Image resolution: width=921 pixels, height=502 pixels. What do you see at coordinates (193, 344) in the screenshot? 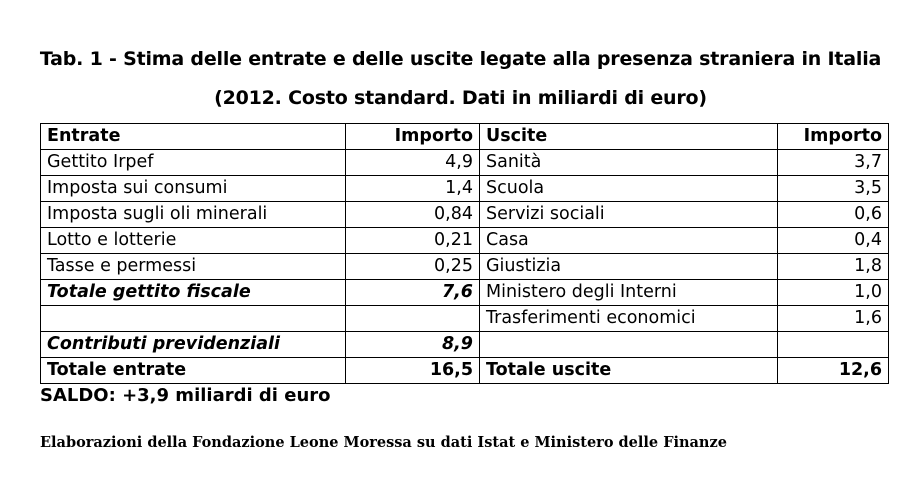
I see `entrata-contributi-label: Contributi previdenziali` at bounding box center [193, 344].